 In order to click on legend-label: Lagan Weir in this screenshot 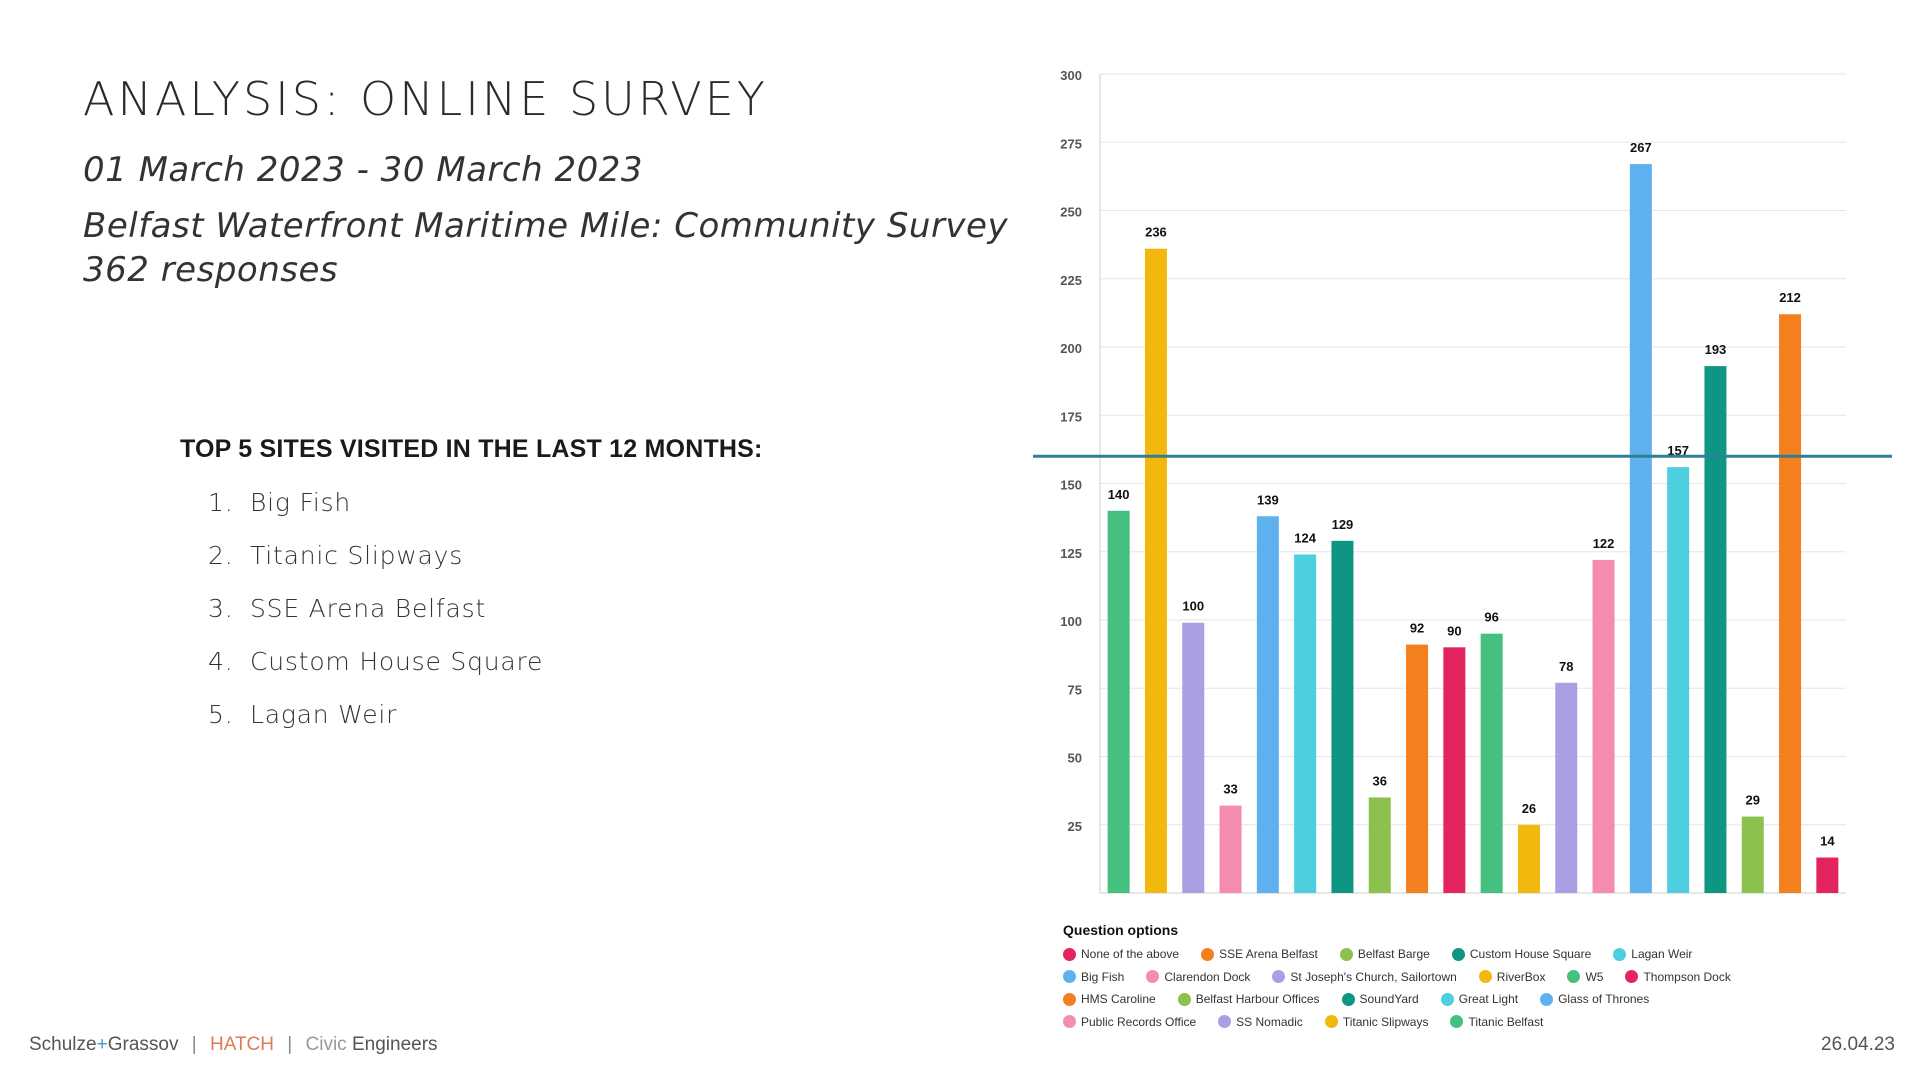, I will do `click(1662, 954)`.